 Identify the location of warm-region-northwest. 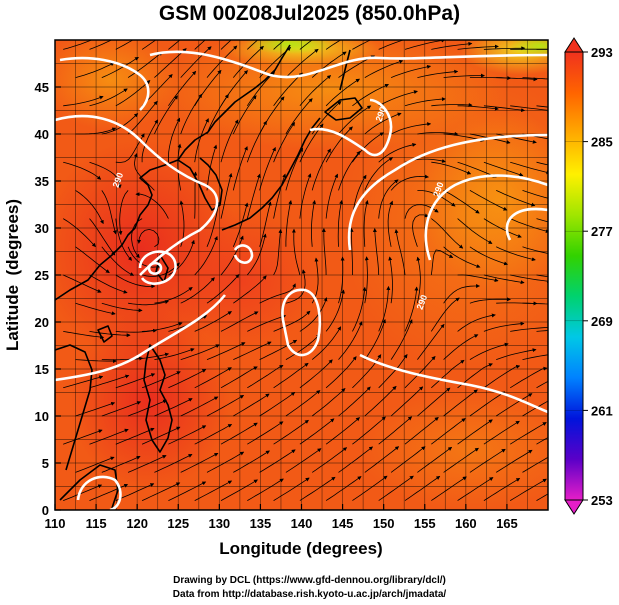
(117, 85).